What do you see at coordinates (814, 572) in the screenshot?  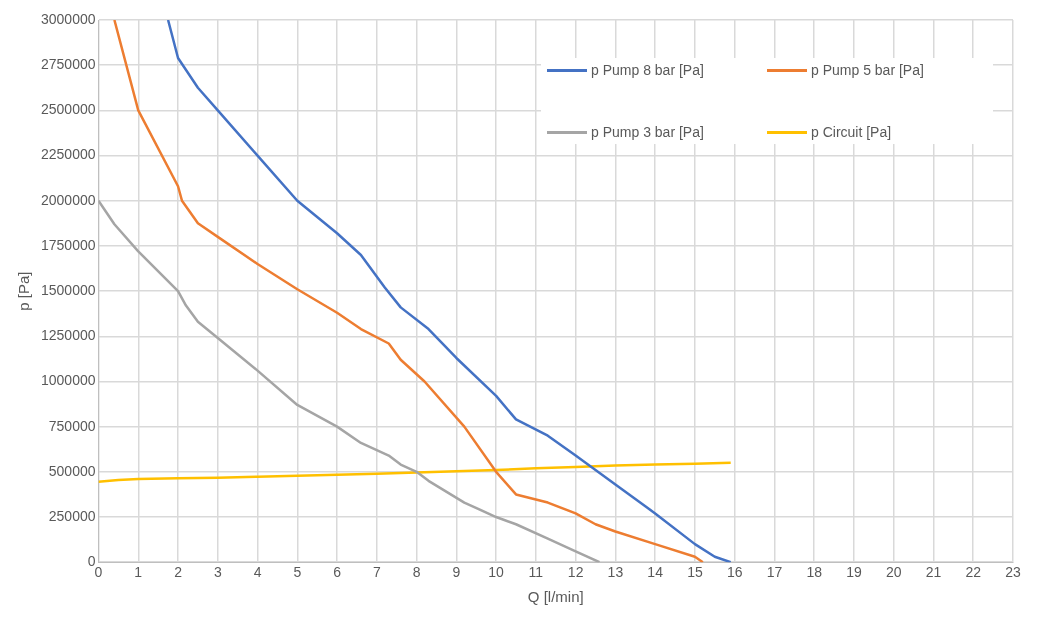 I see `x-tick-label: 18` at bounding box center [814, 572].